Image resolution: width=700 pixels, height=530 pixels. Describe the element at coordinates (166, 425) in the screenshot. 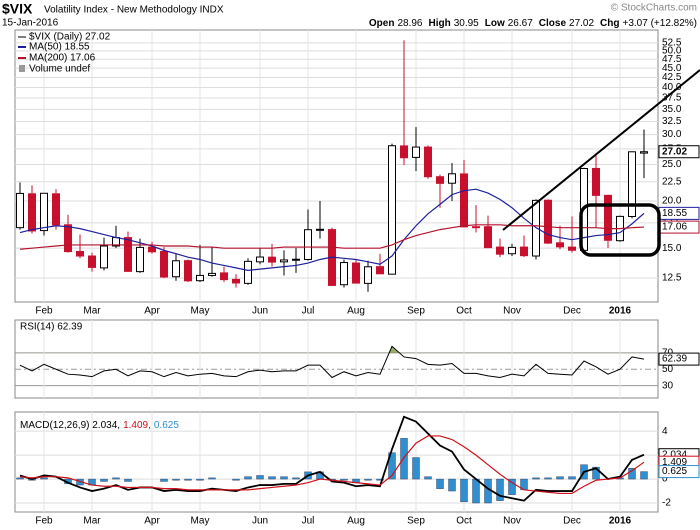

I see `legend-entry: 0.625` at that location.